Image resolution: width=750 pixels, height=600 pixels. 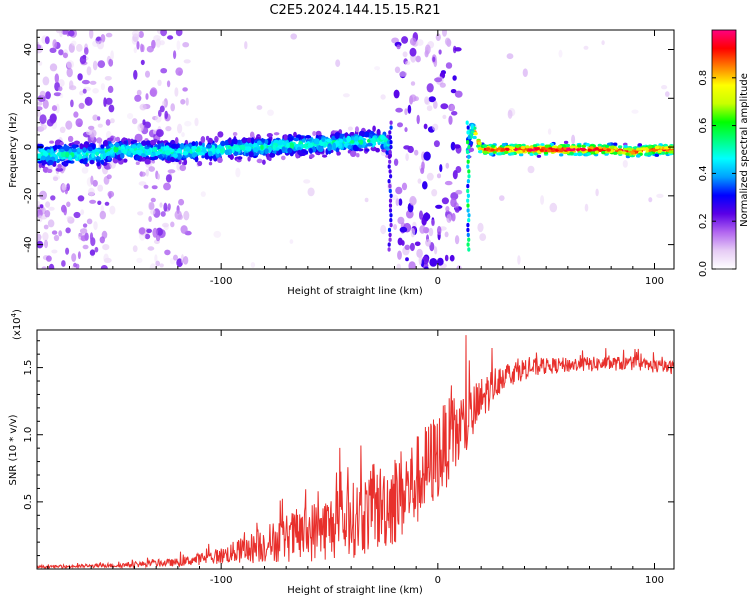 What do you see at coordinates (13, 449) in the screenshot?
I see `snr-y-label: SNR (10 * v/v)` at bounding box center [13, 449].